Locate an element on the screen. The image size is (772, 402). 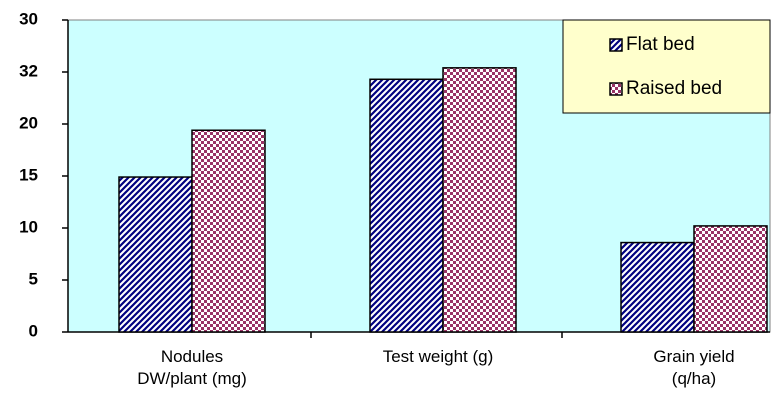
x-tick-label: Nodules DW/plant (mg) is located at coordinates (192, 367).